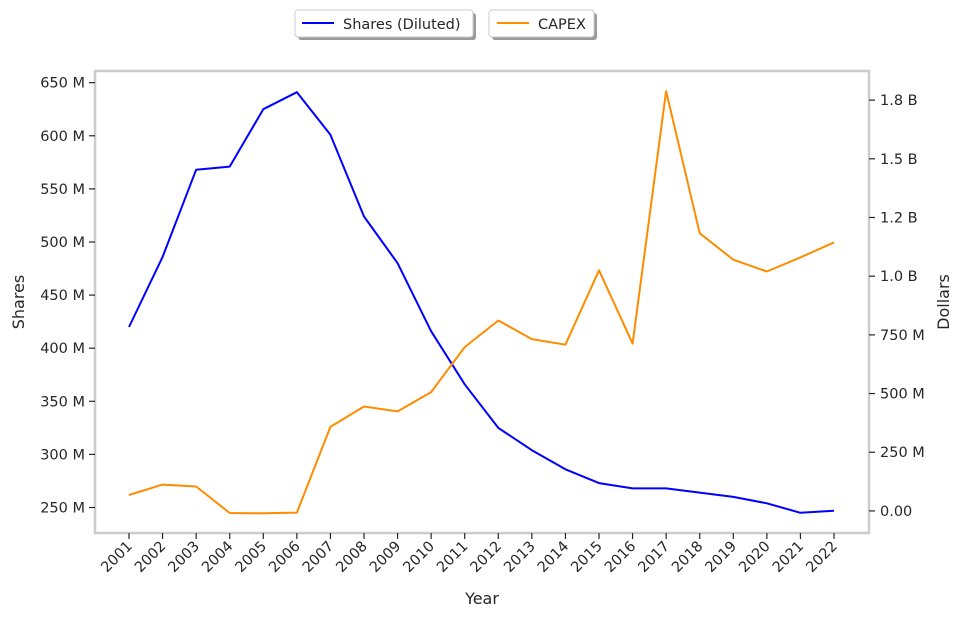 The width and height of the screenshot is (962, 618). Describe the element at coordinates (217, 557) in the screenshot. I see `x-tick-label: 2004` at that location.